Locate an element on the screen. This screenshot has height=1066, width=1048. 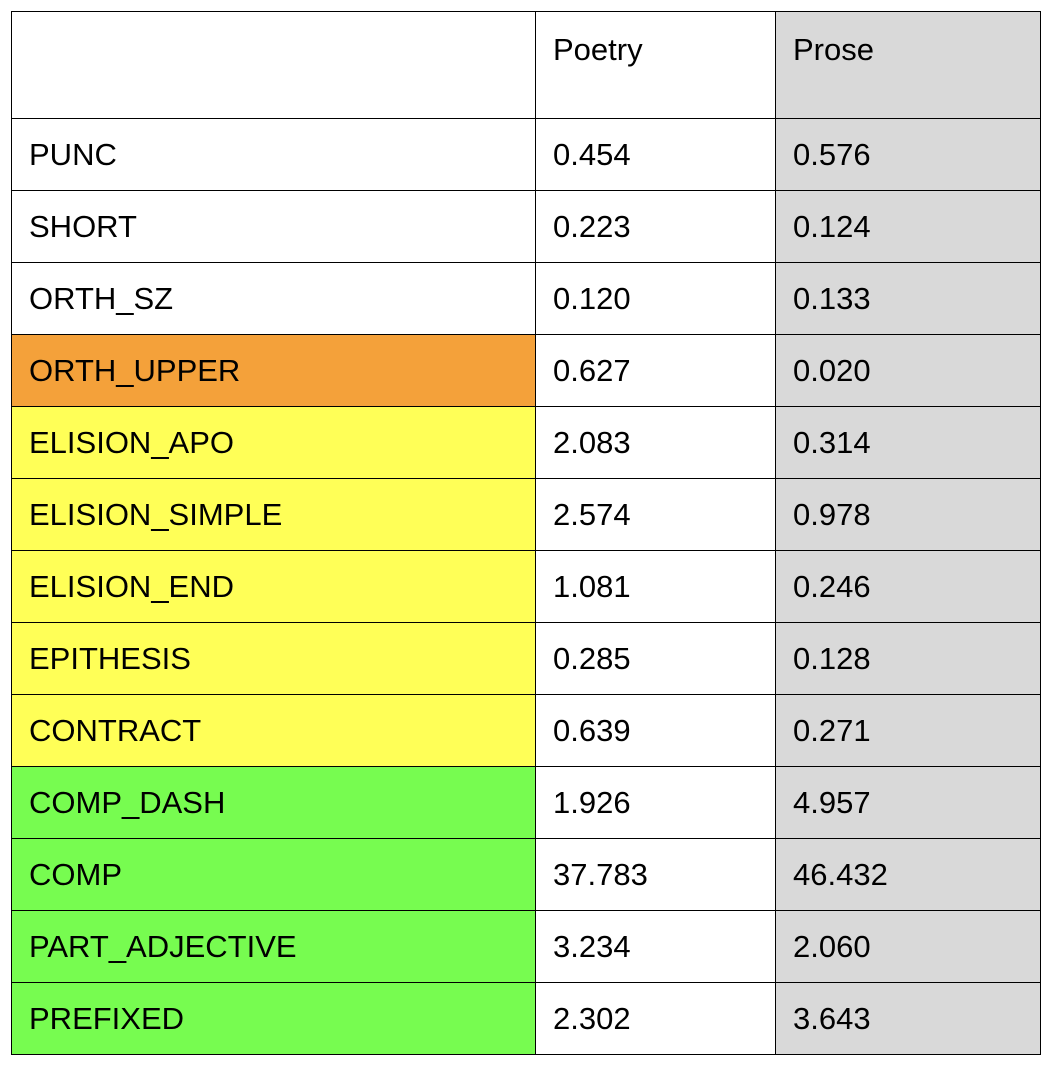
prose-value-cell: 0.576 is located at coordinates (908, 154).